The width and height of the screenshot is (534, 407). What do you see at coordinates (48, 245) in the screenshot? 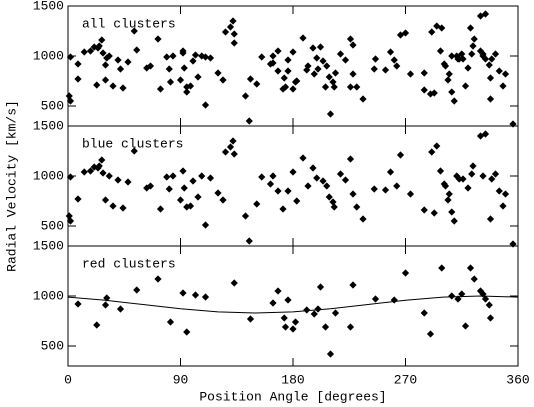
I see `y-tick-label: 1500` at bounding box center [48, 245].